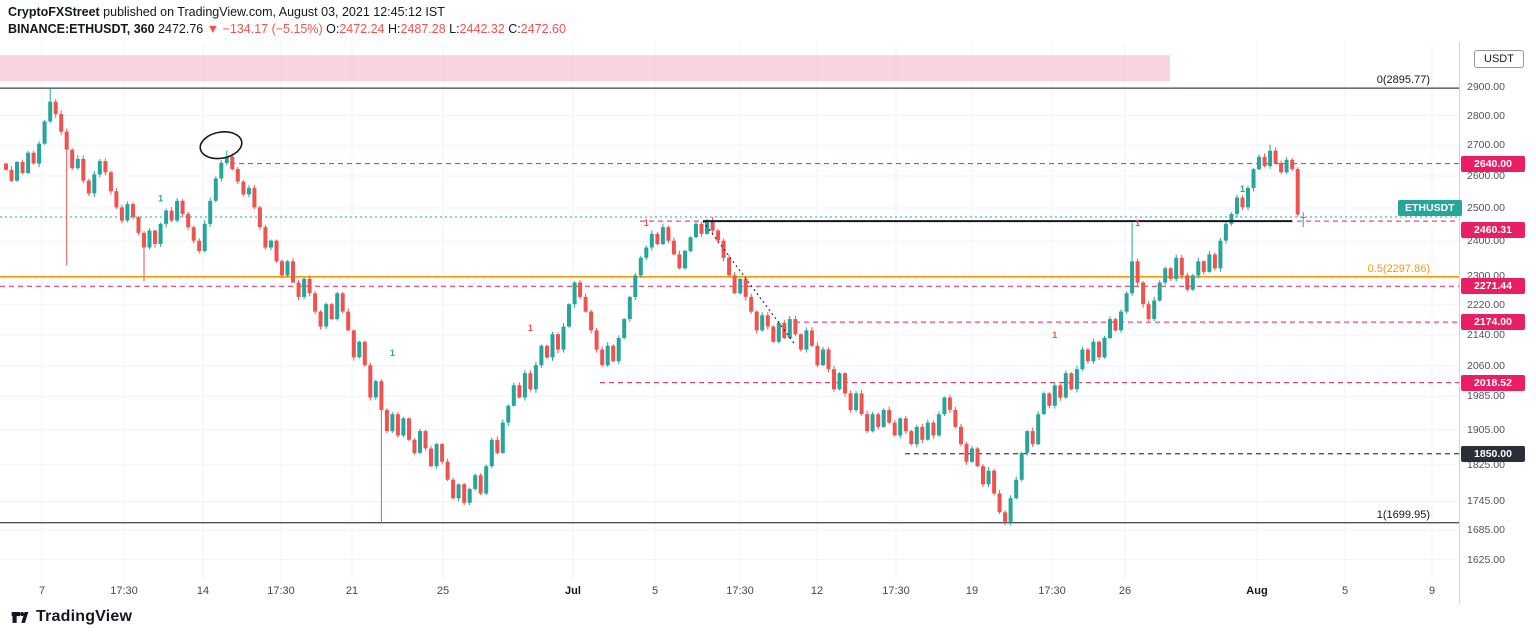 The height and width of the screenshot is (636, 1536). What do you see at coordinates (1499, 59) in the screenshot?
I see `currency-badge: USDT` at bounding box center [1499, 59].